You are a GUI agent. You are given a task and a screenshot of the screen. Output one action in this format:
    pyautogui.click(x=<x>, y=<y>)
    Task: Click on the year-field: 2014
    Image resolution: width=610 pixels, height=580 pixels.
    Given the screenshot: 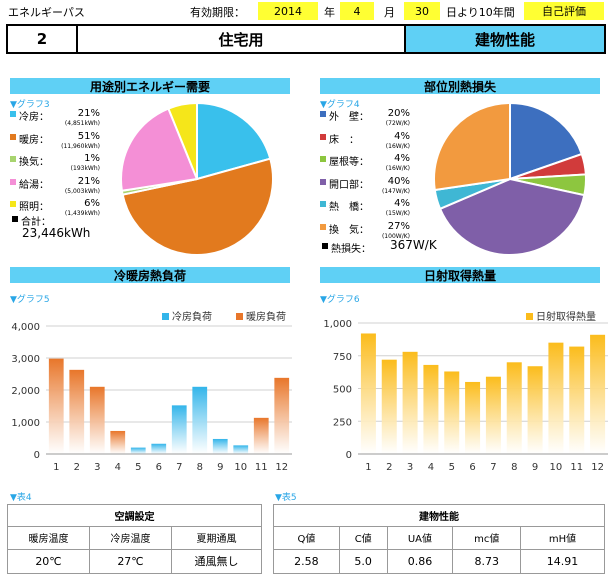 What is the action you would take?
    pyautogui.click(x=288, y=11)
    